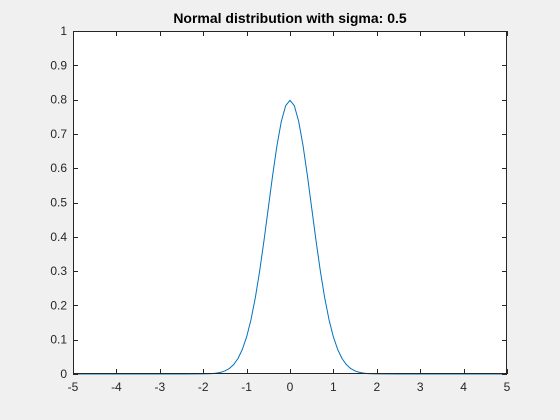 Image resolution: width=560 pixels, height=420 pixels. Describe the element at coordinates (58, 237) in the screenshot. I see `y-tick-label: 0.4` at that location.